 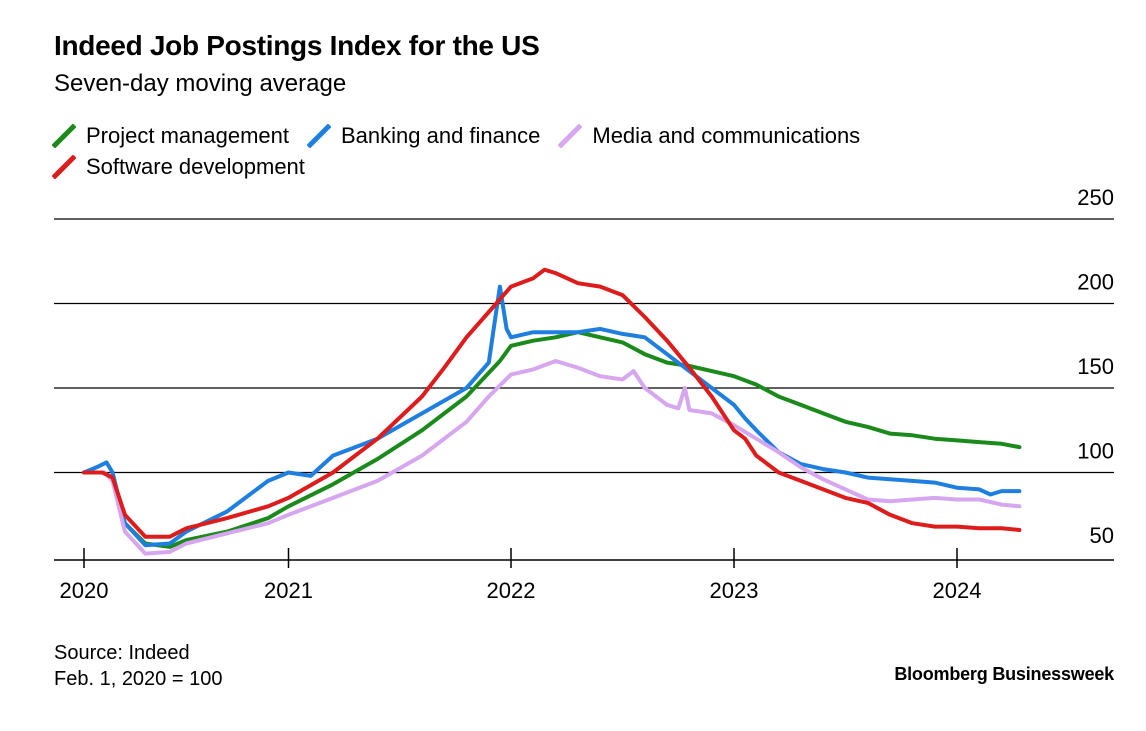 I want to click on legend-item-software-development: Software development, so click(x=178, y=167).